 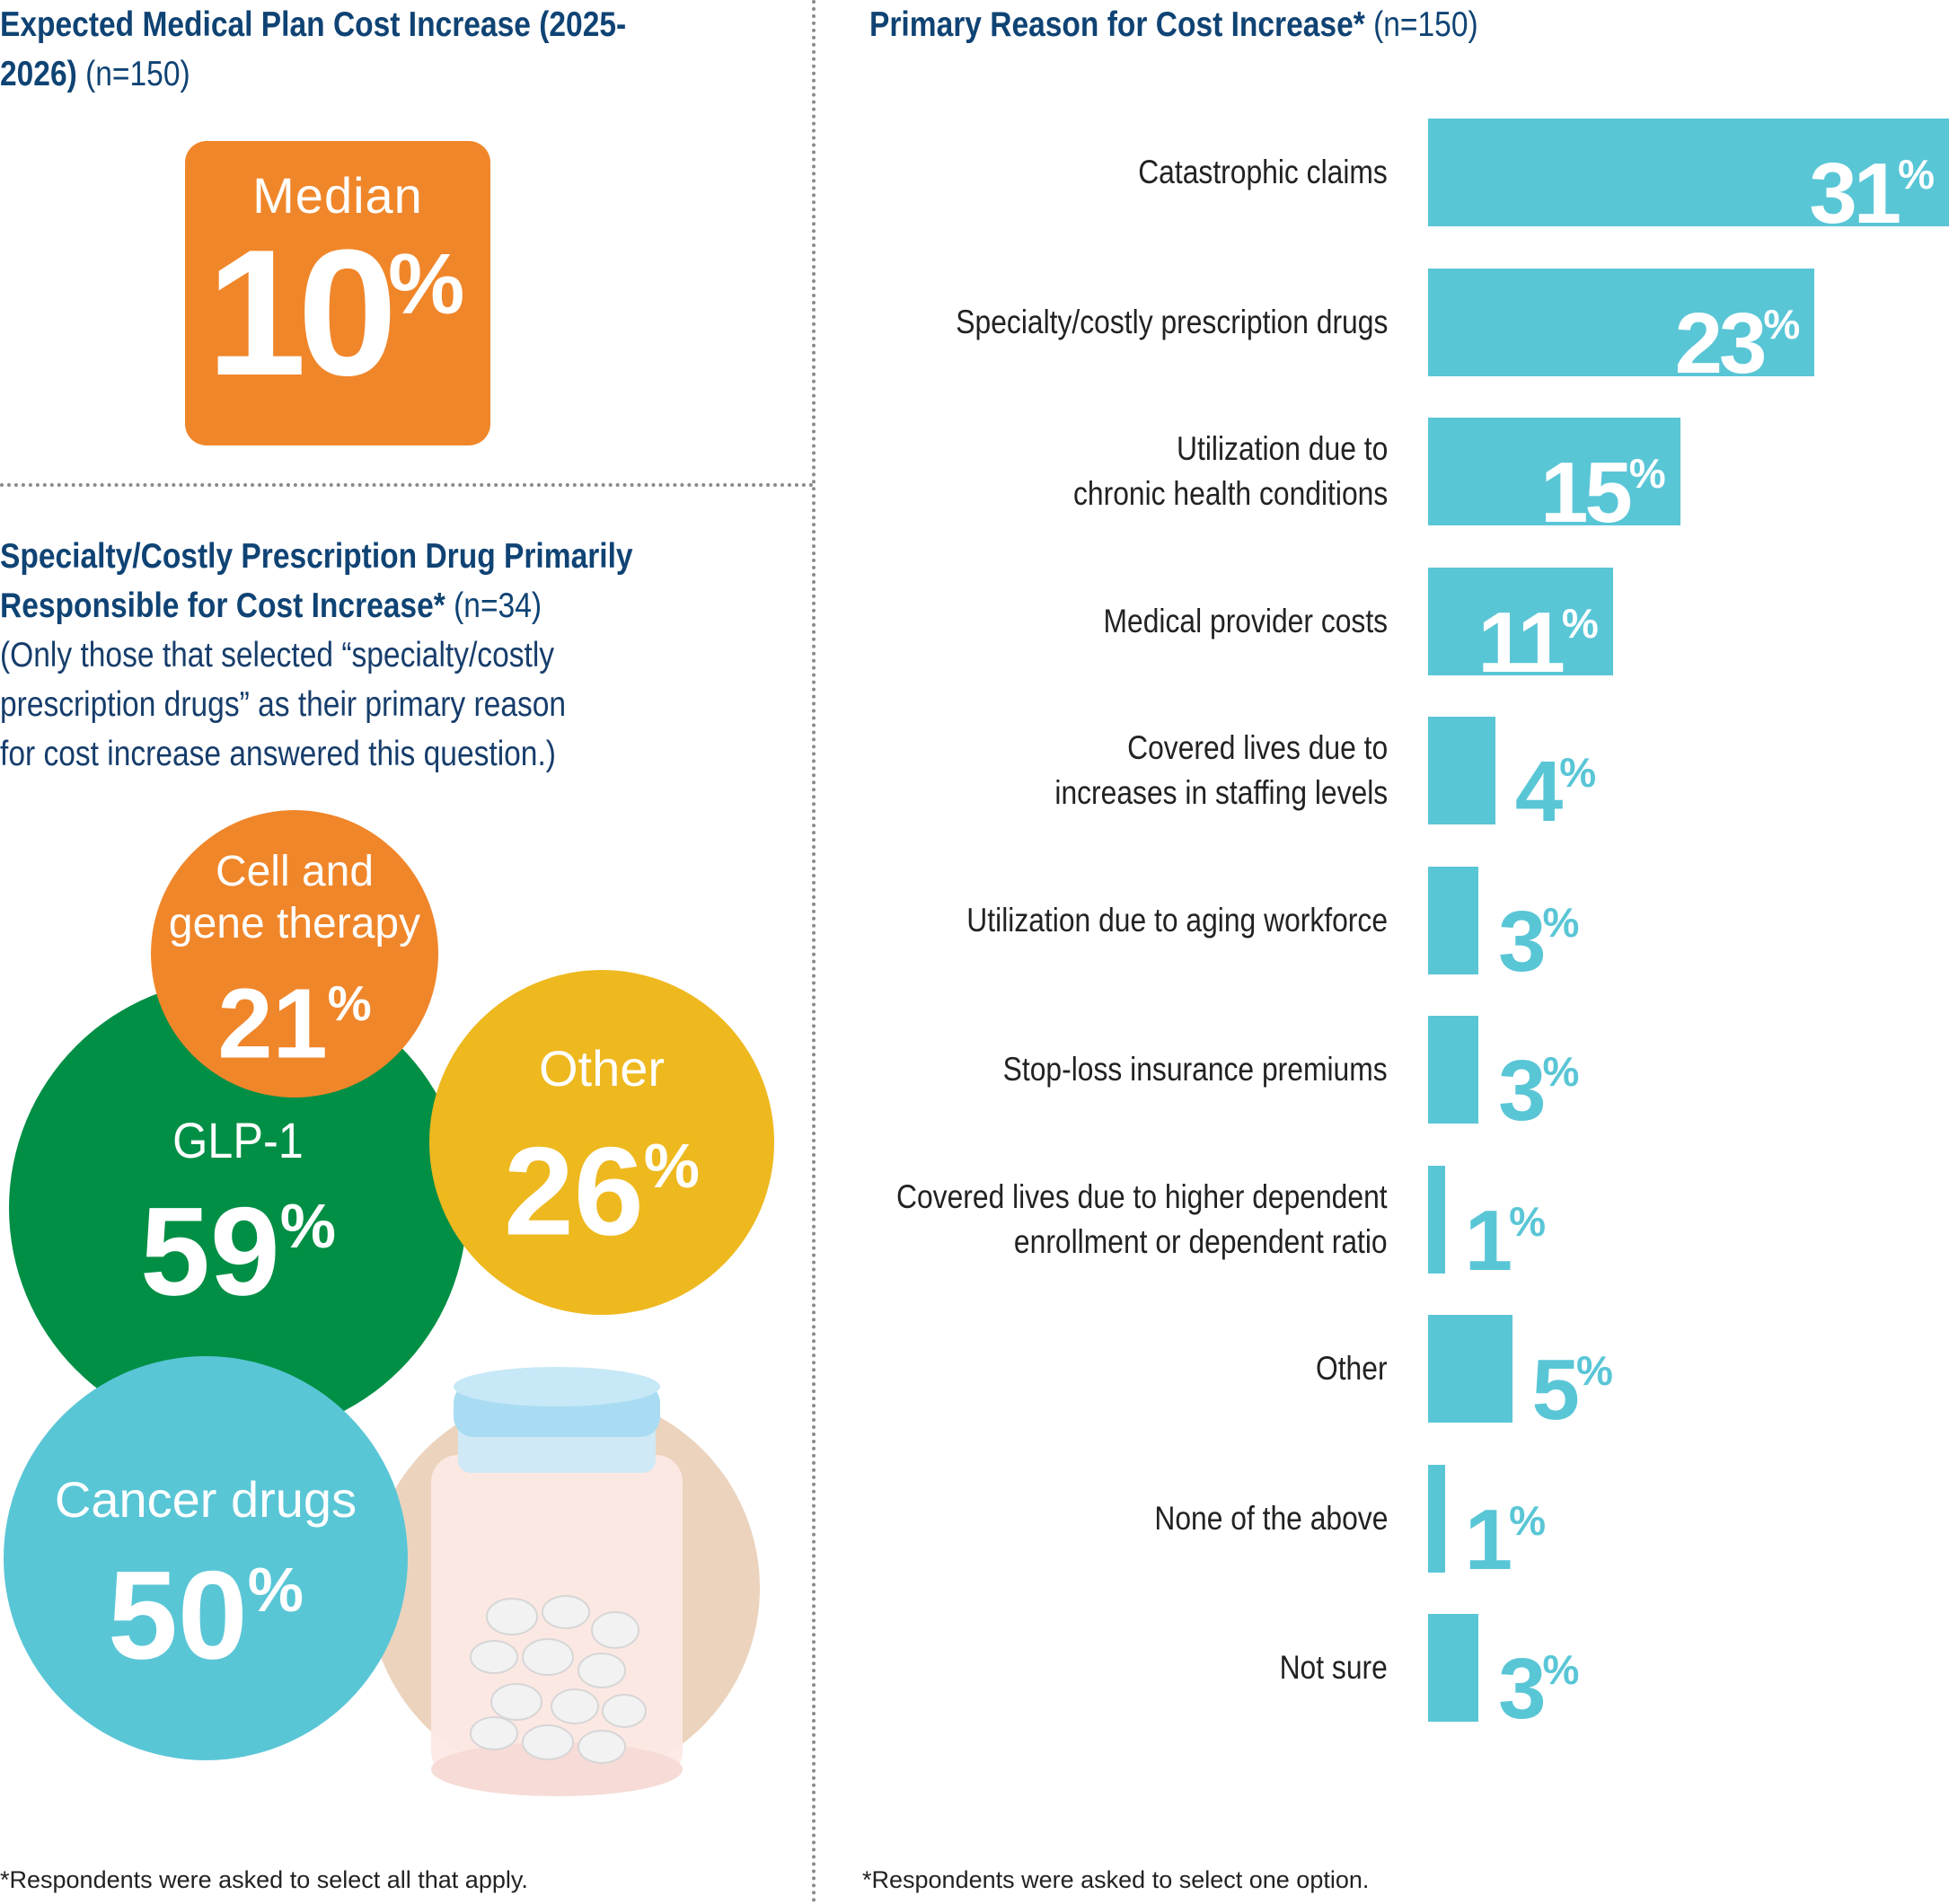 I want to click on pill-bottle-icon, so click(x=557, y=1582).